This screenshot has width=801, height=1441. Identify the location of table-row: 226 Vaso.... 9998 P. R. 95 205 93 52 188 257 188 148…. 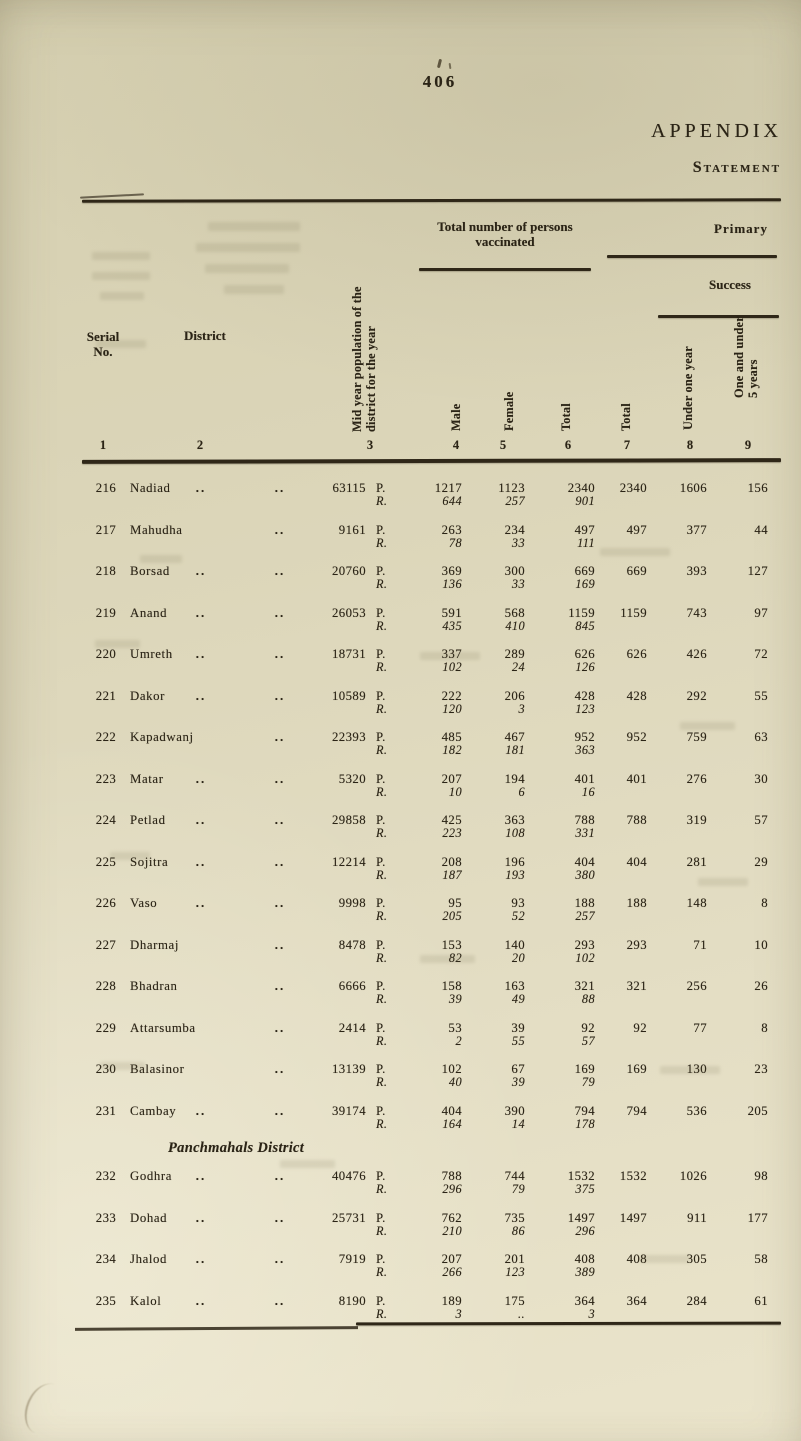
(400, 910).